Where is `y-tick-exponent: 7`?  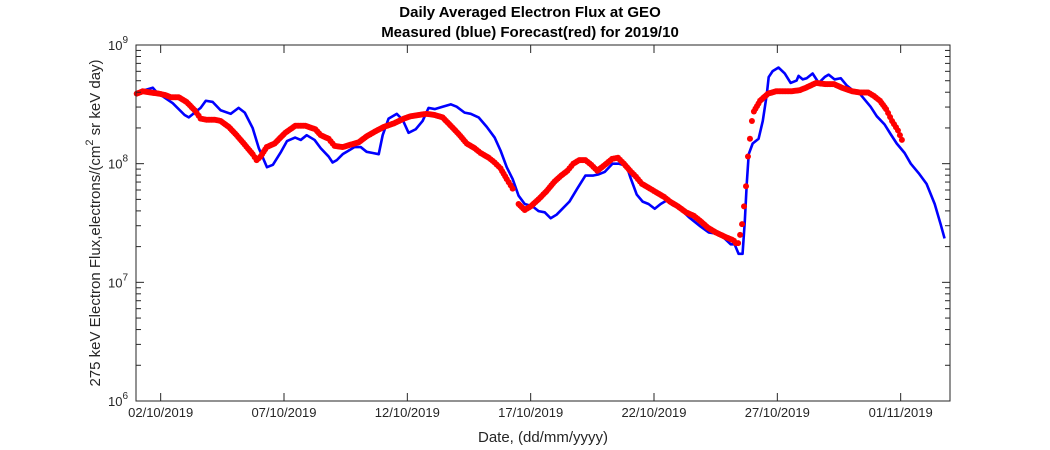
y-tick-exponent: 7 is located at coordinates (125, 277).